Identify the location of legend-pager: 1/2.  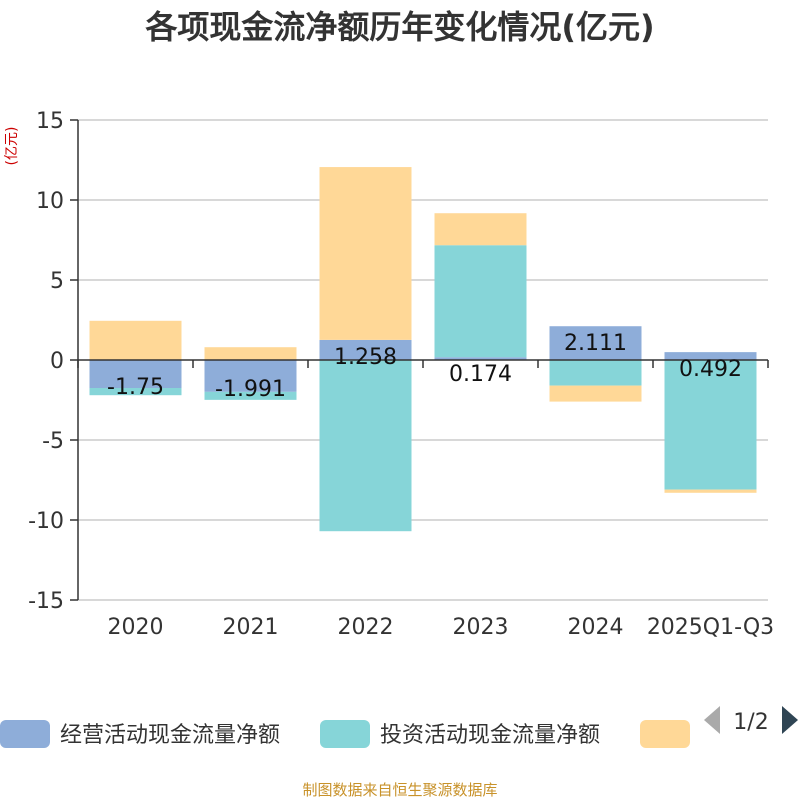
(751, 720).